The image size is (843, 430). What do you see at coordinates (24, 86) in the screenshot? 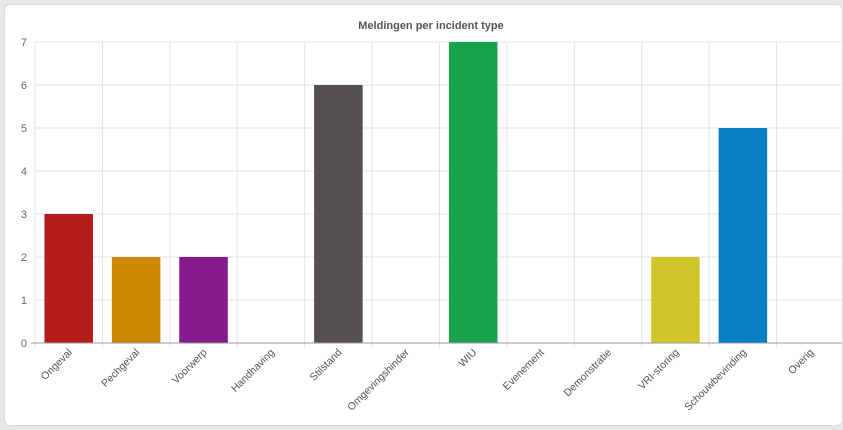
I see `y-tick-label: 6` at bounding box center [24, 86].